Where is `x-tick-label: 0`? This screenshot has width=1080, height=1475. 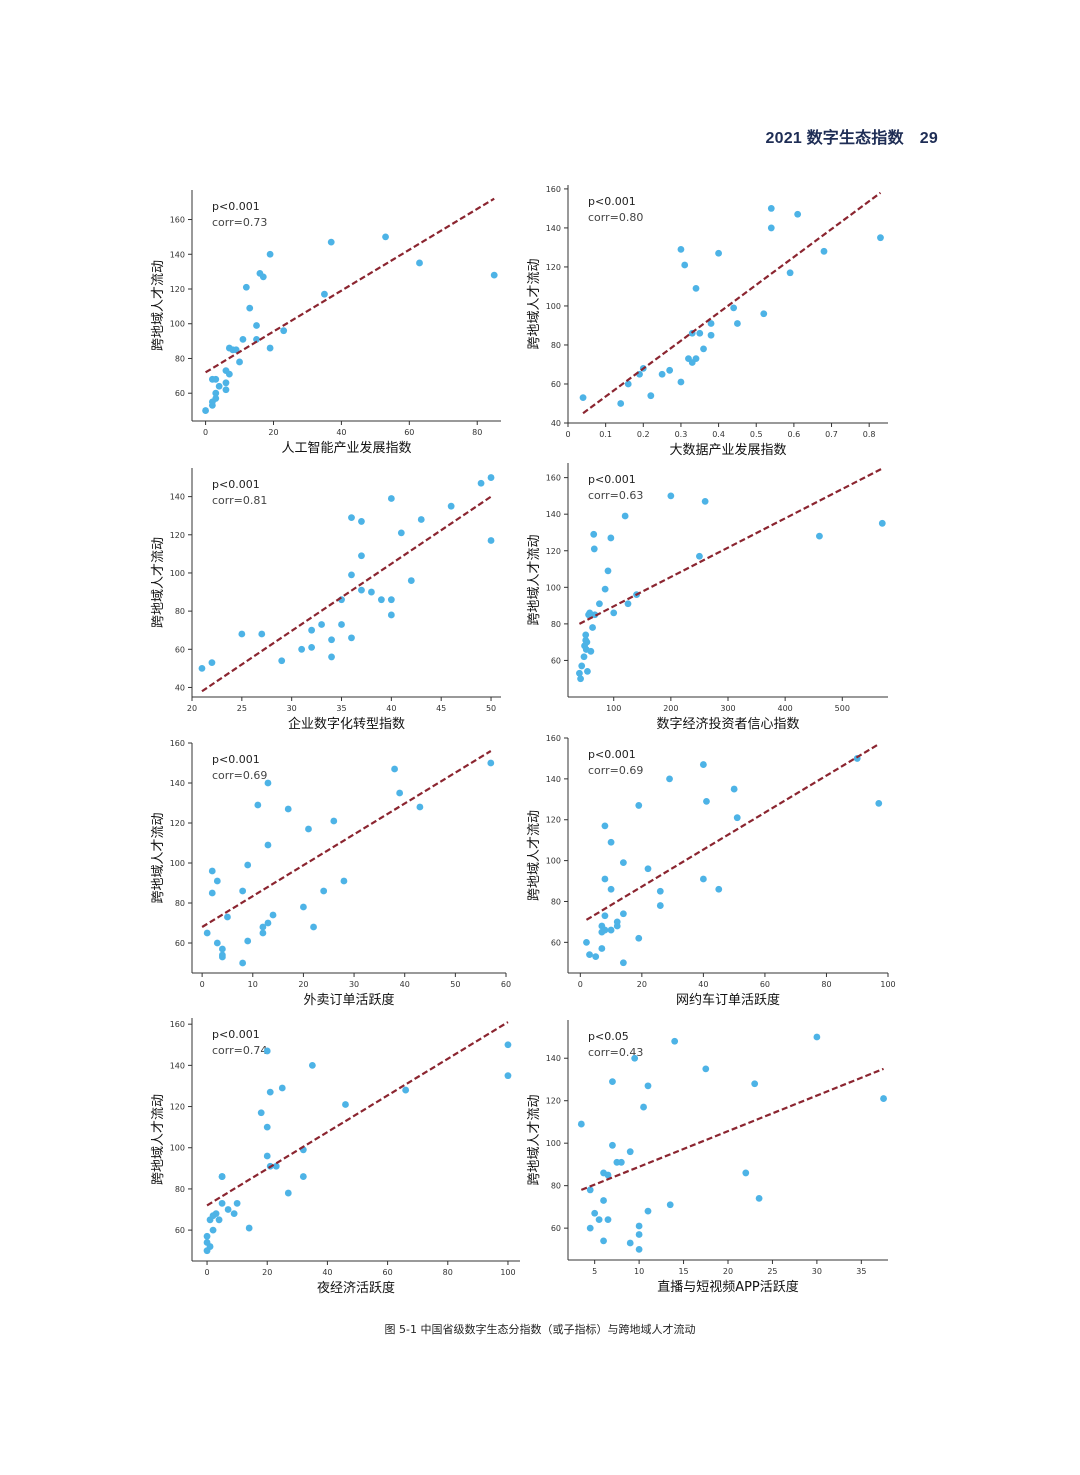 x-tick-label: 0 is located at coordinates (206, 1272).